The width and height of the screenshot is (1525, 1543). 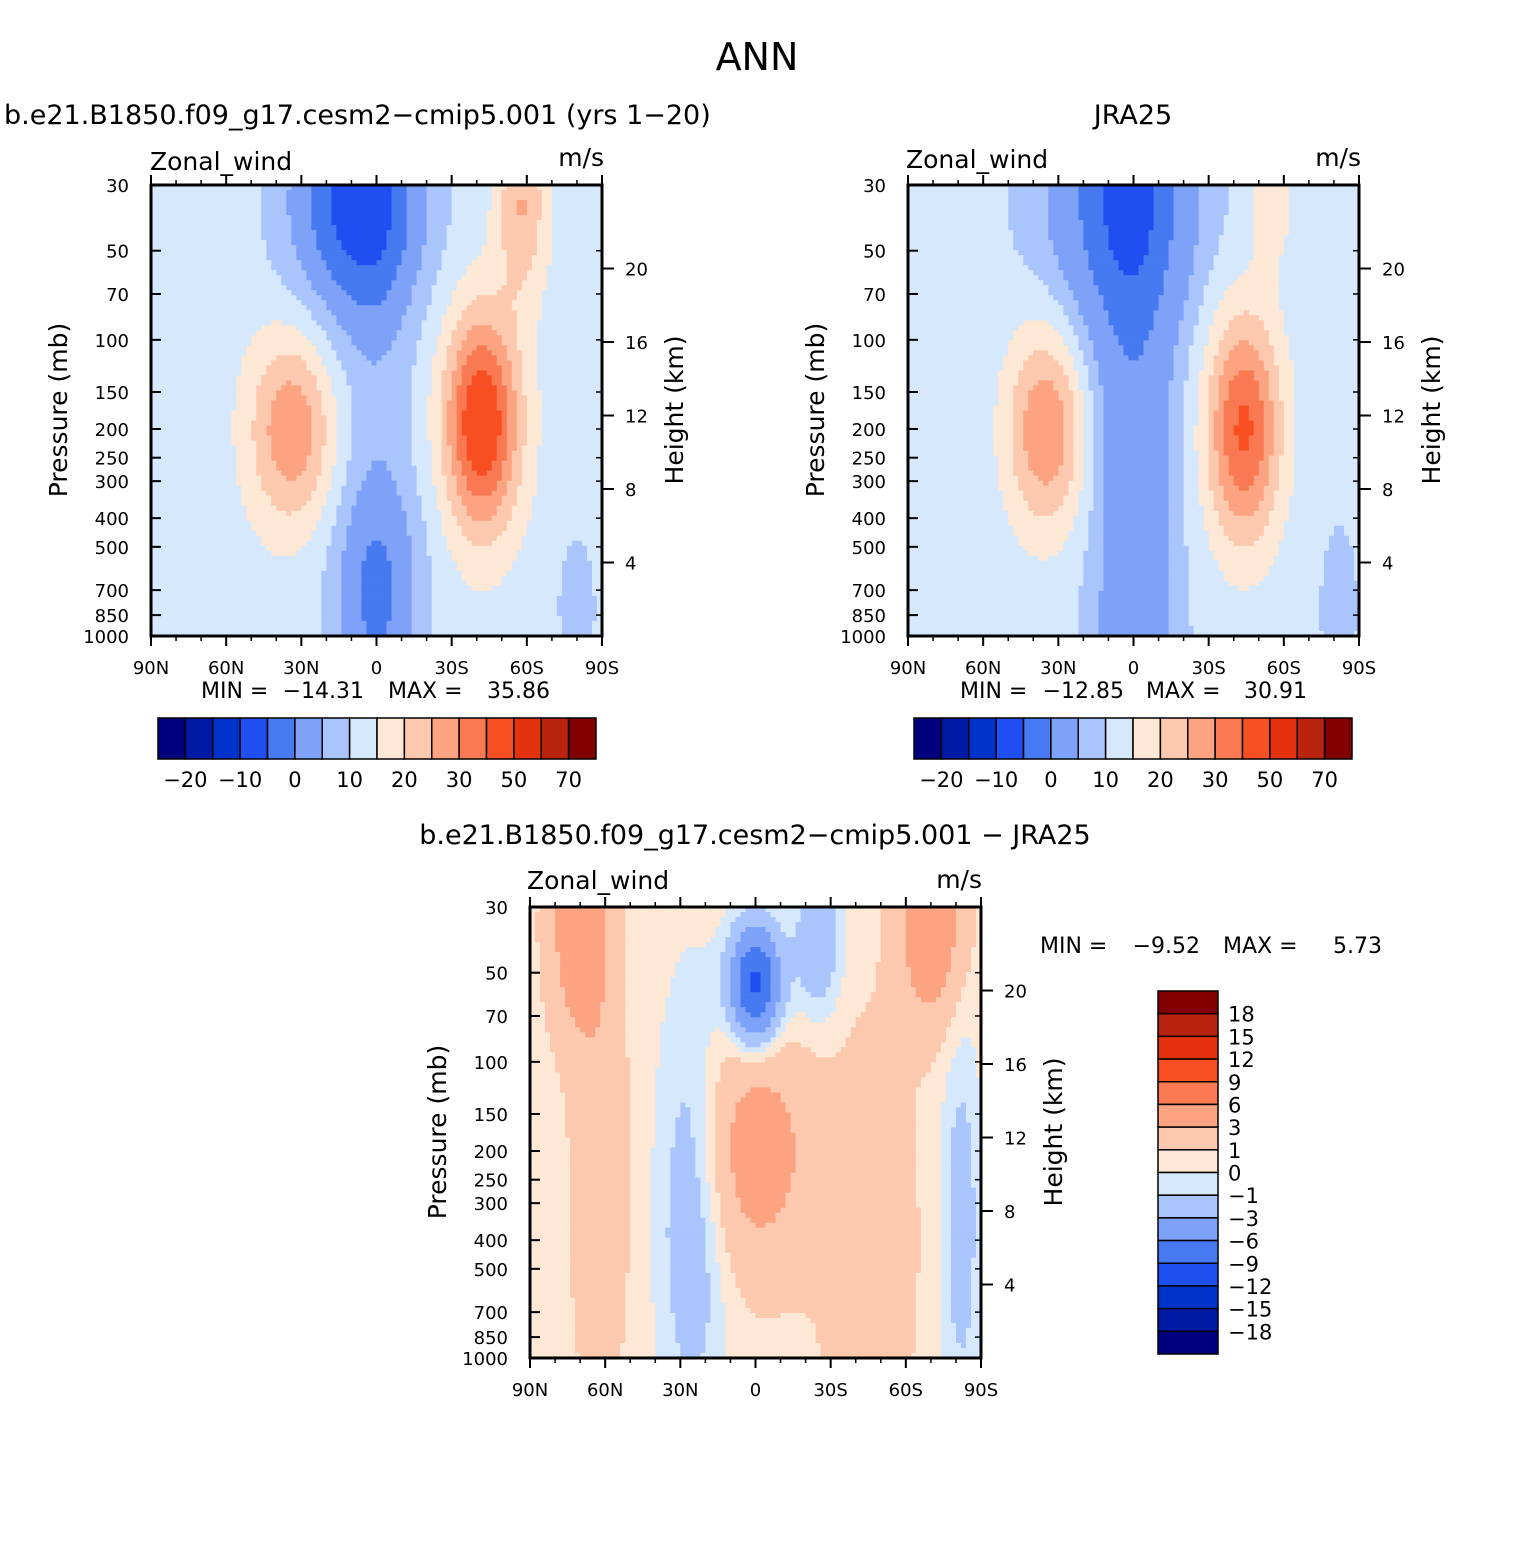 I want to click on diff-colorbar-label: −18, so click(x=1250, y=1332).